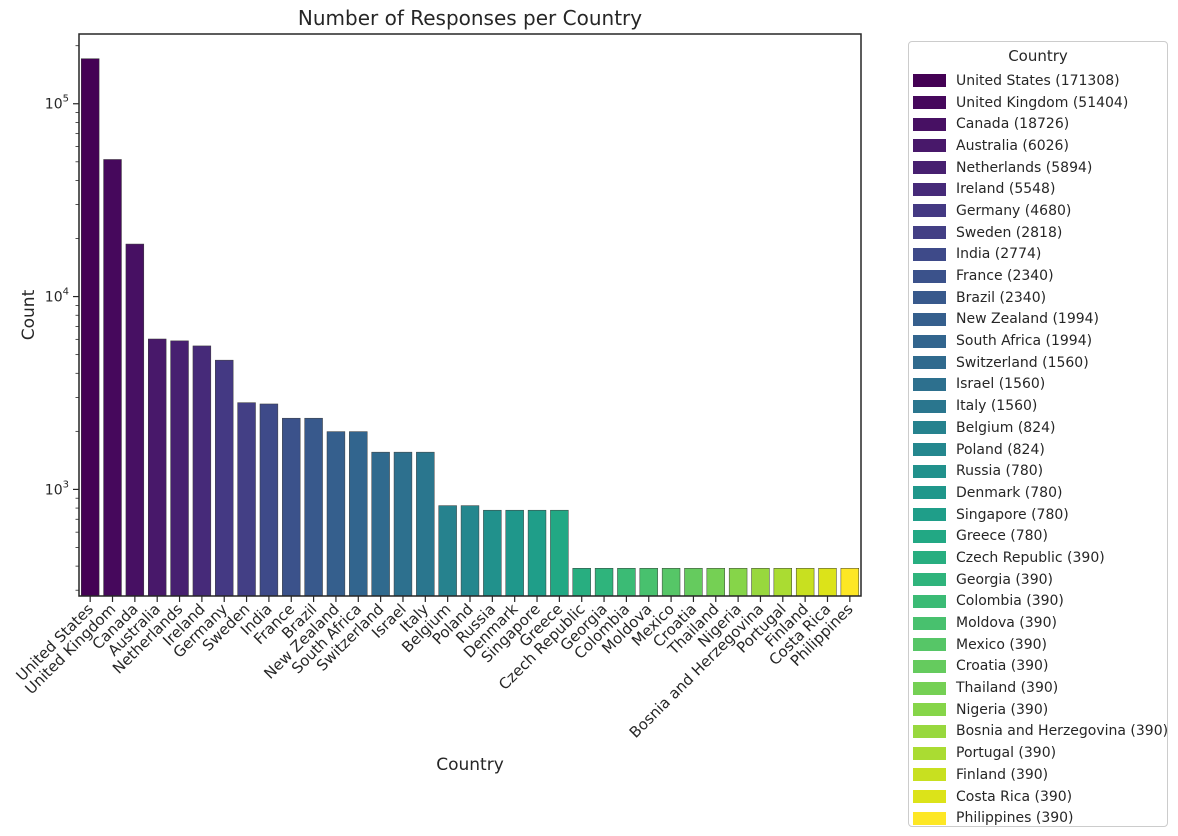 The height and width of the screenshot is (836, 1178). What do you see at coordinates (999, 254) in the screenshot?
I see `legend-label: India (2774)` at bounding box center [999, 254].